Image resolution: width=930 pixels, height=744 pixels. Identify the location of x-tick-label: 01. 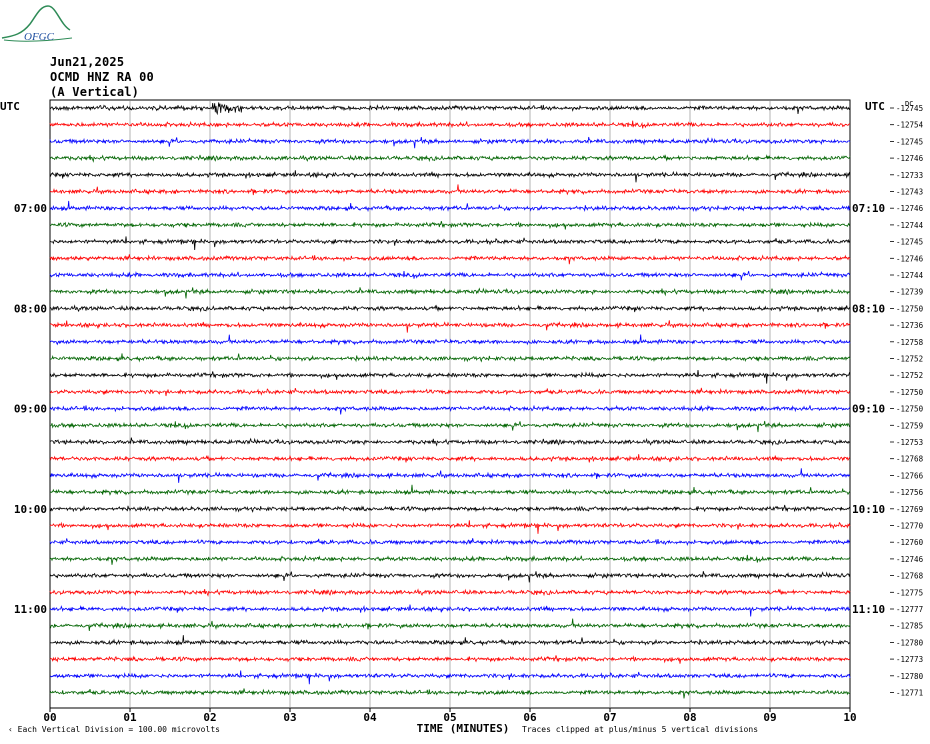
(130, 717).